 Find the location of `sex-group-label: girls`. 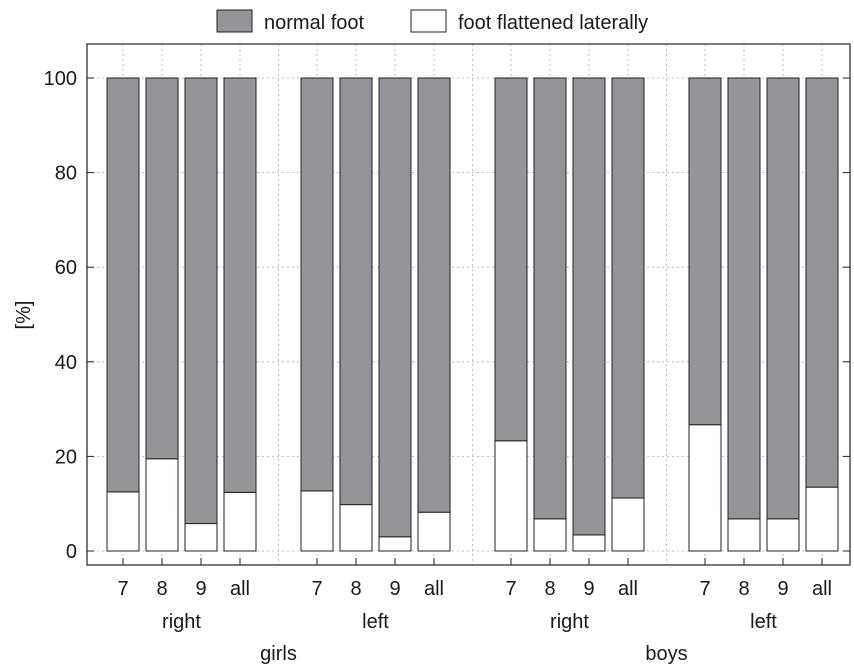

sex-group-label: girls is located at coordinates (278, 654).